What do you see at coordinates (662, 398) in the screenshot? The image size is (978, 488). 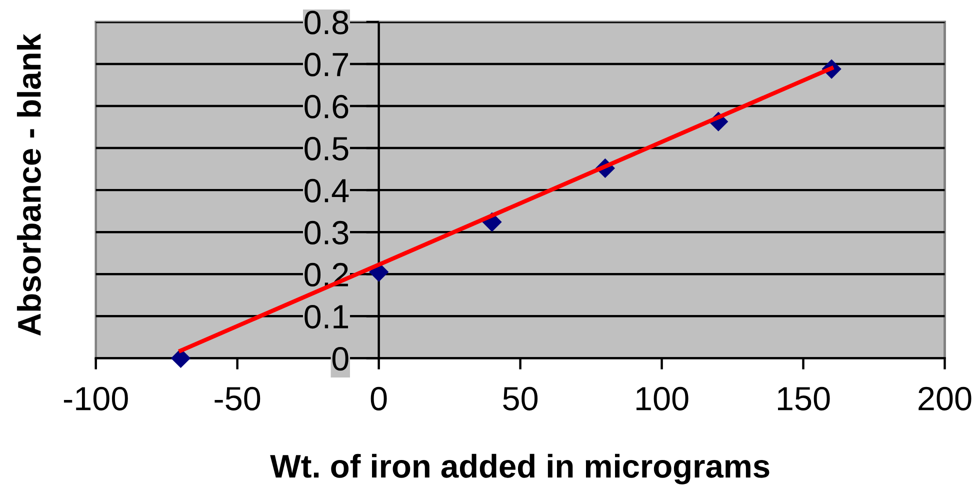 I see `x-tick-label: 100` at bounding box center [662, 398].